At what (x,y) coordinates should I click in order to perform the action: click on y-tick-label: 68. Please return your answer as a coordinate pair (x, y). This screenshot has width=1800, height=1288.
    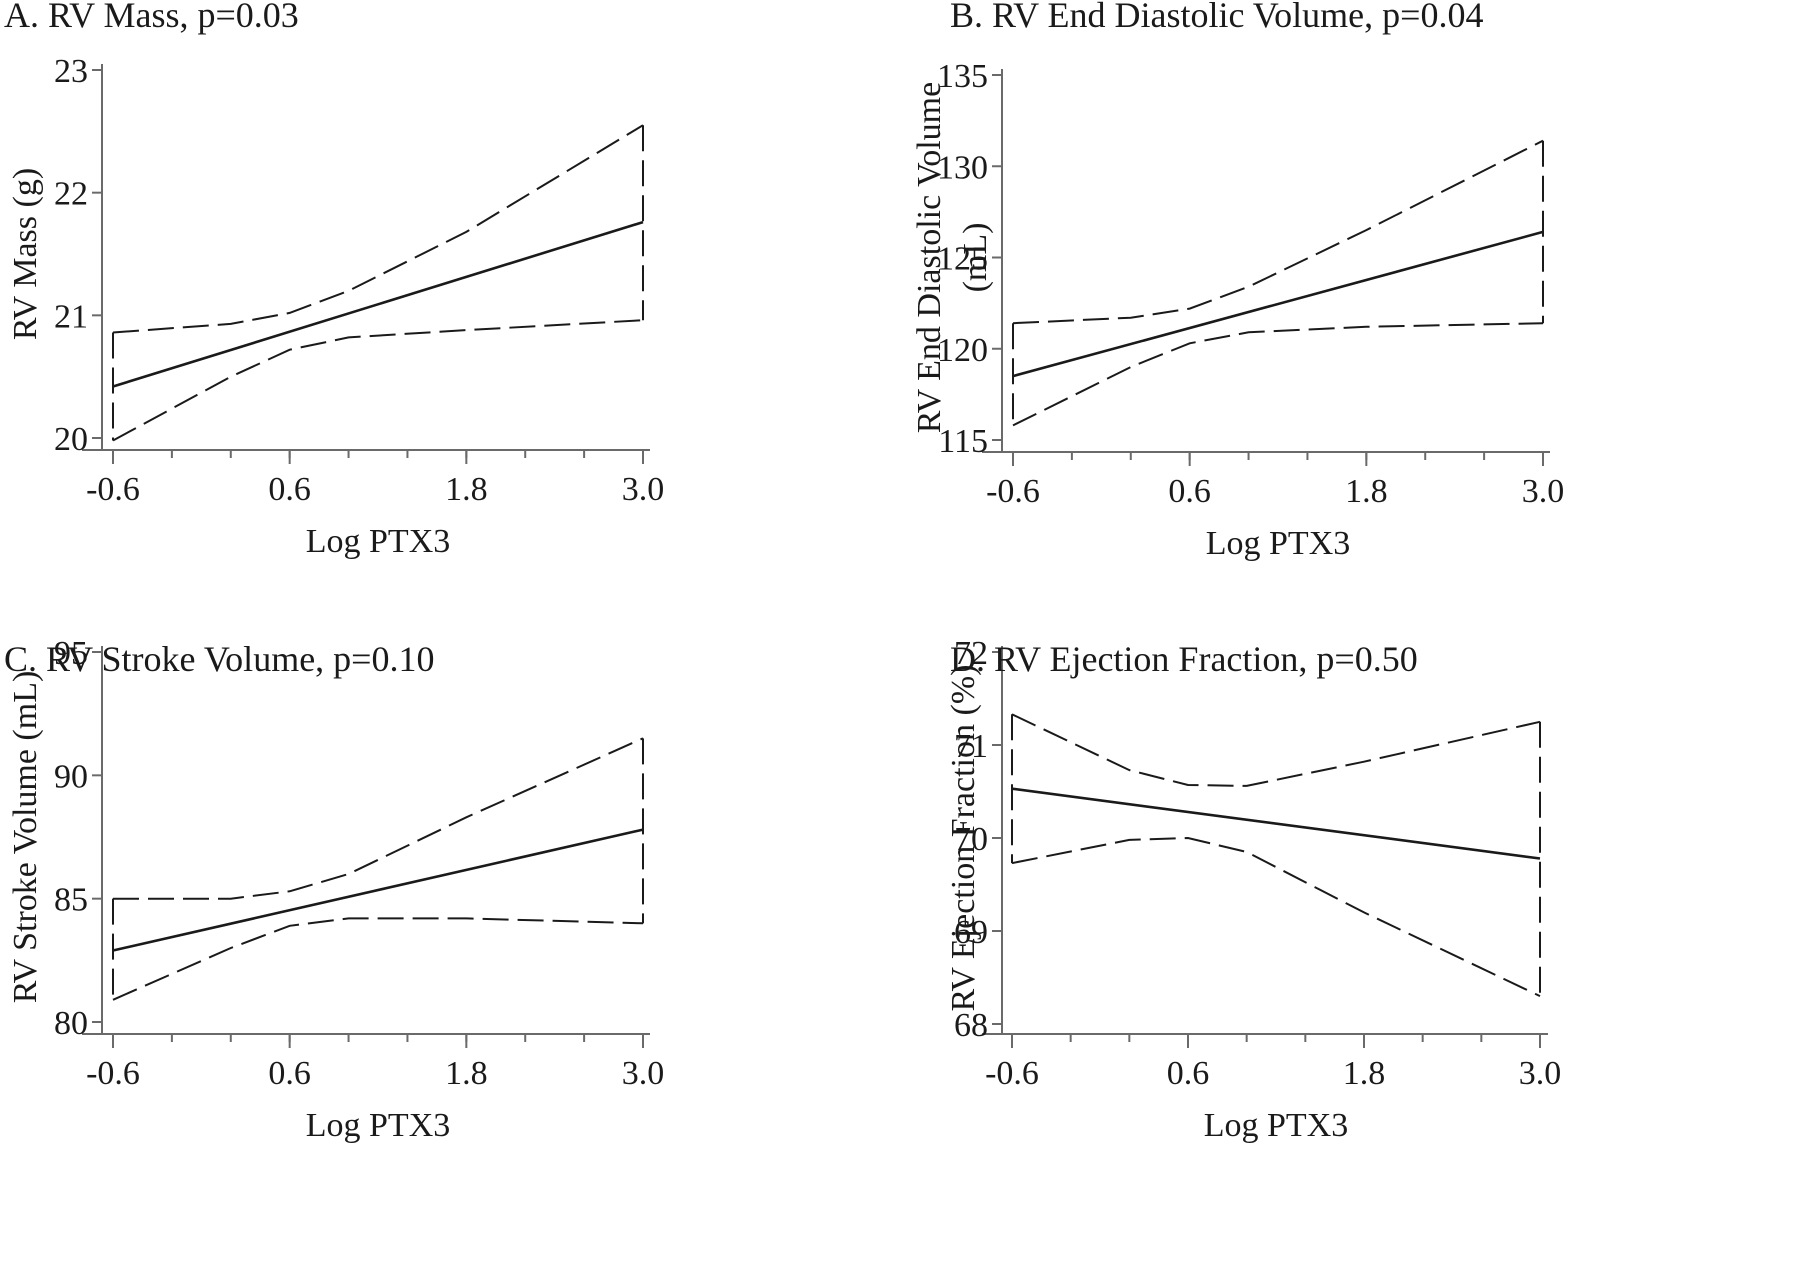
    Looking at the image, I should click on (971, 1025).